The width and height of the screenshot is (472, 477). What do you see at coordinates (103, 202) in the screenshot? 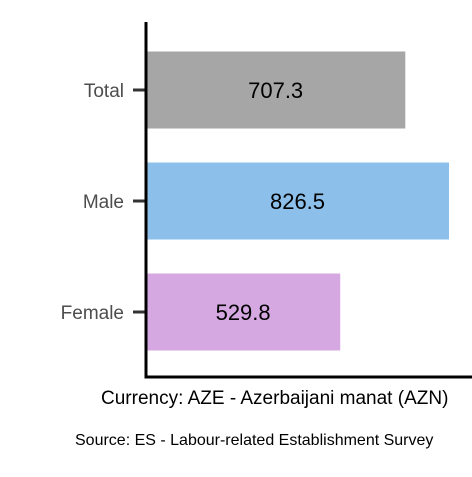
I see `category-label-male: Male` at bounding box center [103, 202].